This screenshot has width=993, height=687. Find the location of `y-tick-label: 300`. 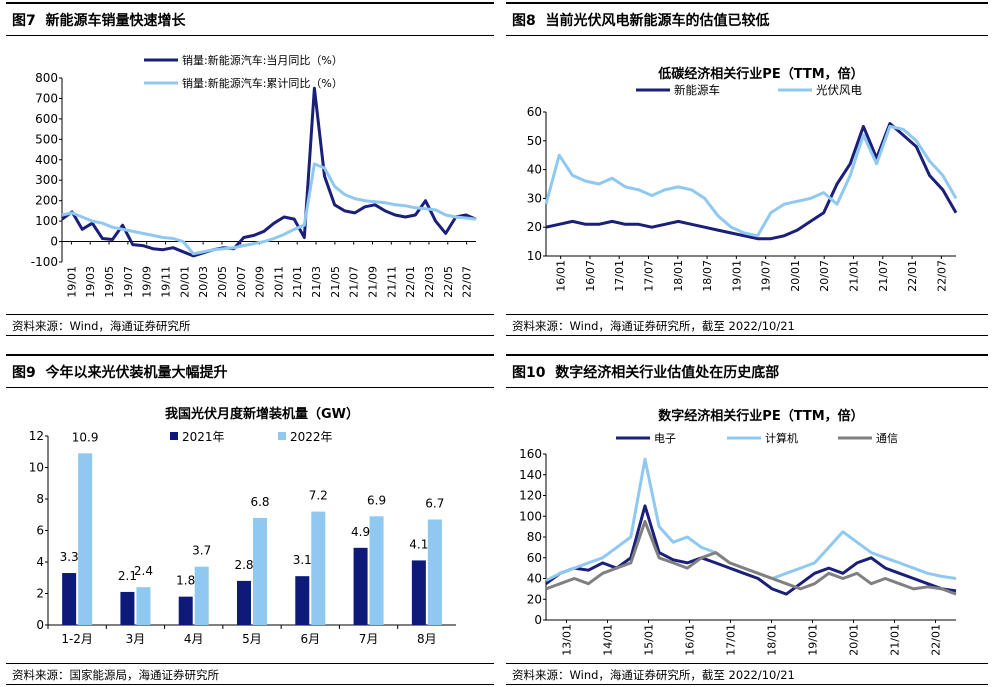

y-tick-label: 300 is located at coordinates (46, 180).